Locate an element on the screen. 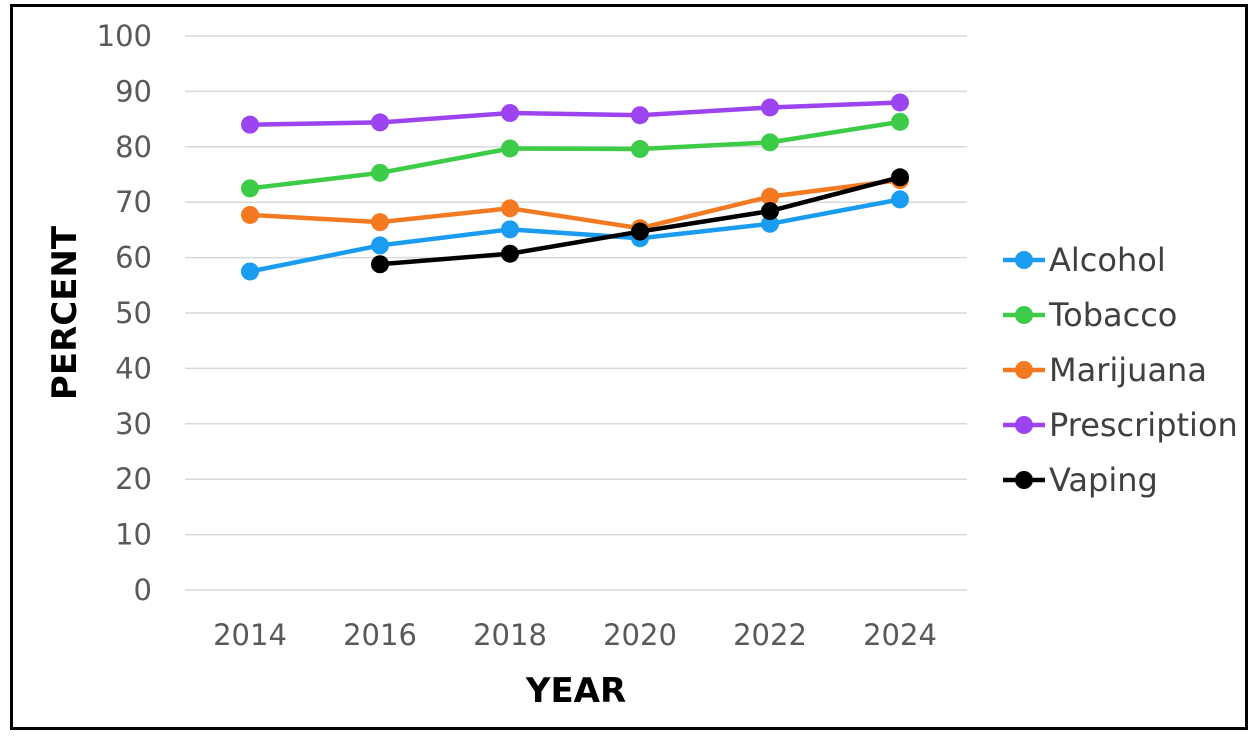 The height and width of the screenshot is (736, 1254). y-axis-ticks: 0 10 20 30 40 50 60 70 80 90 100 is located at coordinates (124, 313).